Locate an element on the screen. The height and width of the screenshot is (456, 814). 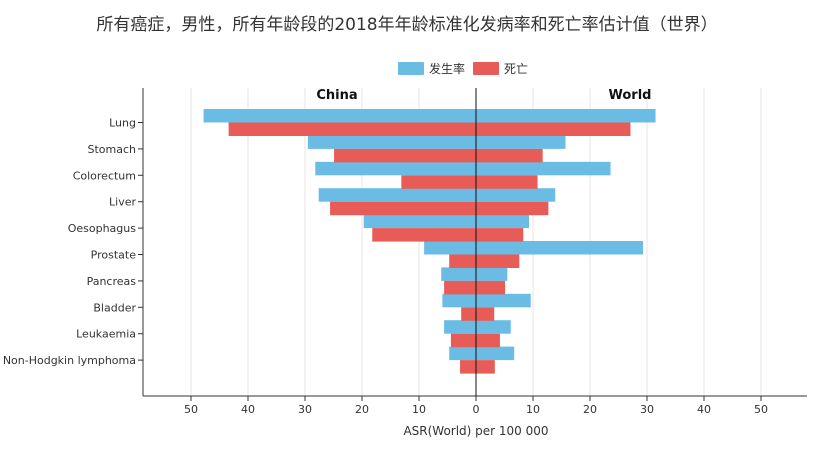
bar-mortality-world-bladder is located at coordinates (485, 314).